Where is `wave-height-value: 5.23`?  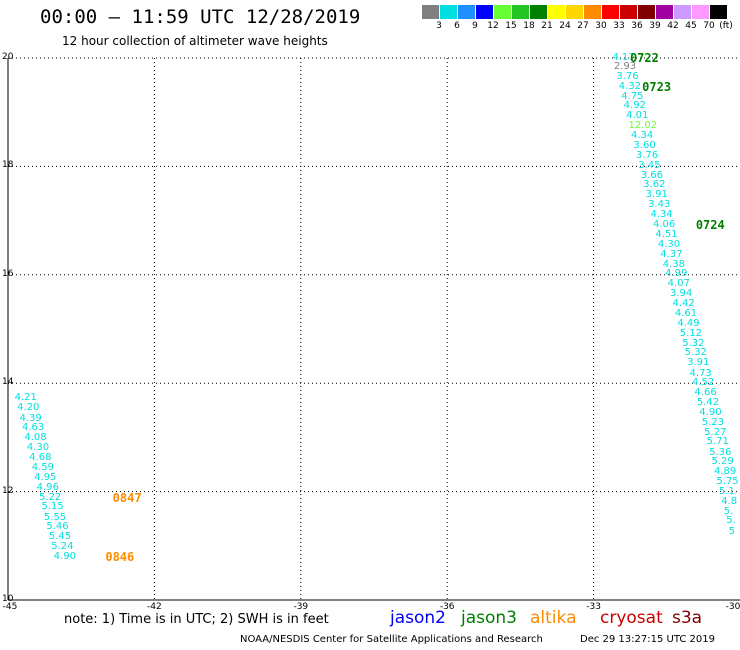 wave-height-value: 5.23 is located at coordinates (712, 422).